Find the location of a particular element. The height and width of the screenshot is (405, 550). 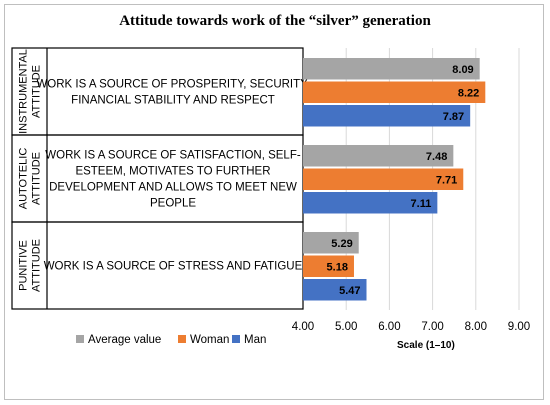

data-label: 5.29 is located at coordinates (341, 244).